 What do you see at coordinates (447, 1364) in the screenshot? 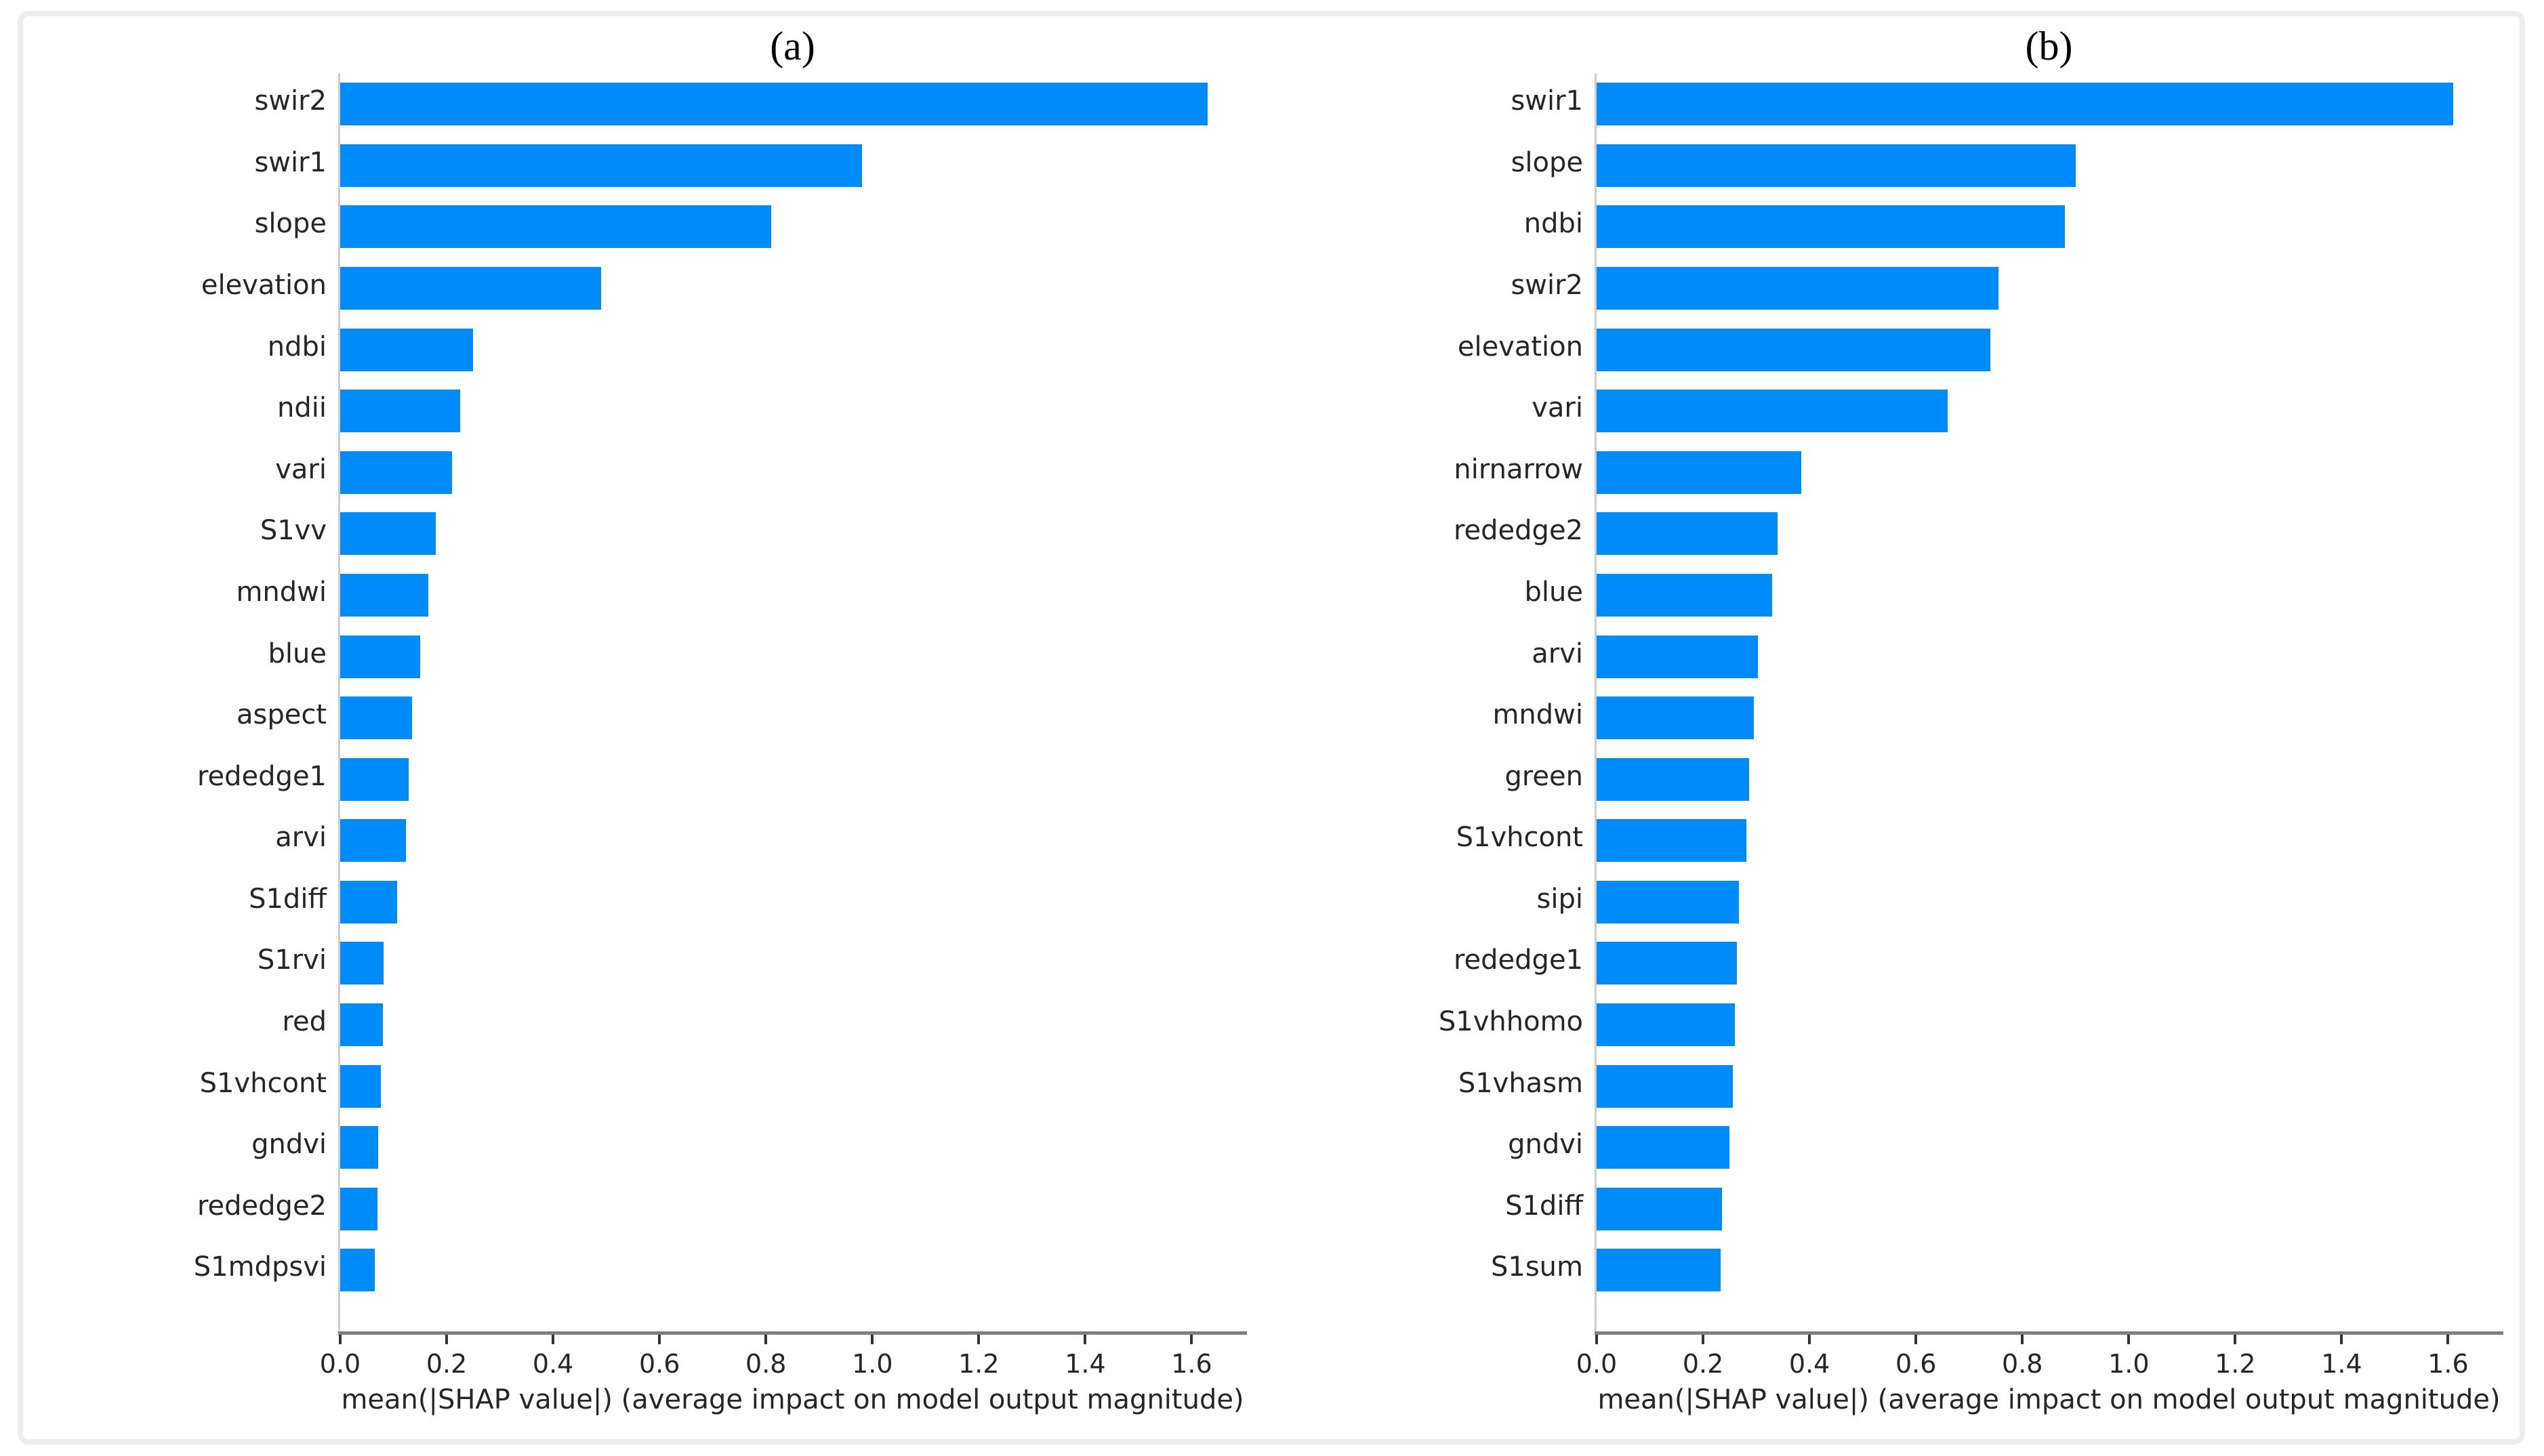
I see `x-tick-label: 0.2` at bounding box center [447, 1364].